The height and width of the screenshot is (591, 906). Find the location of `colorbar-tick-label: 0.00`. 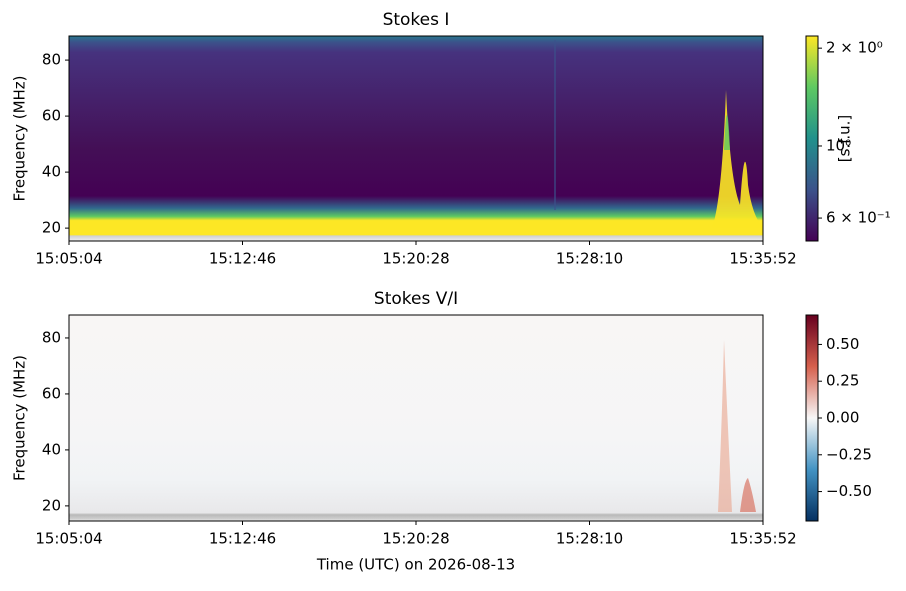

colorbar-tick-label: 0.00 is located at coordinates (842, 418).